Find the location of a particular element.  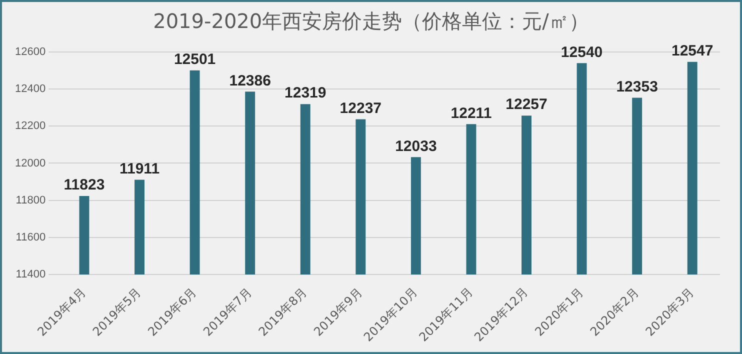

y-tick-label: 11400 is located at coordinates (31, 274).